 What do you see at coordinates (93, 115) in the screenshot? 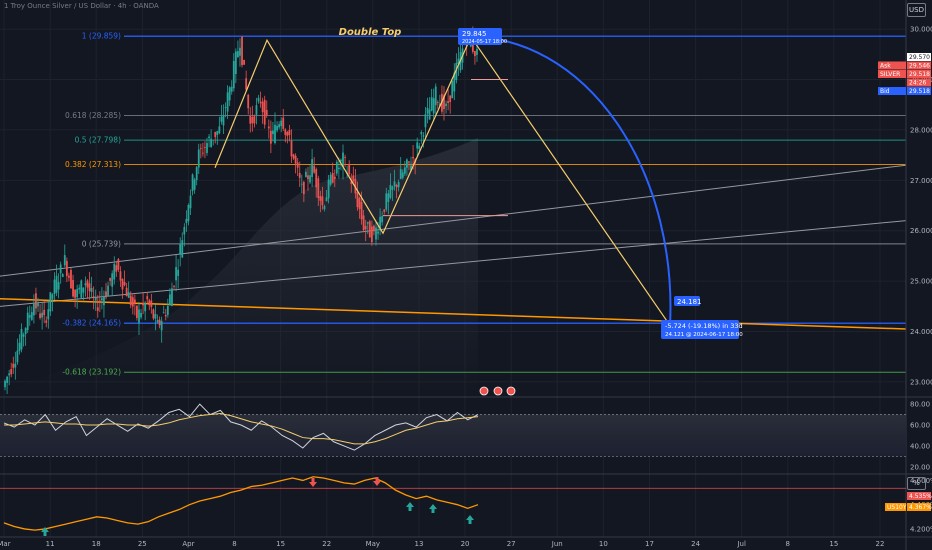
I see `fib-level-label: 0.618 (28.285)` at bounding box center [93, 115].